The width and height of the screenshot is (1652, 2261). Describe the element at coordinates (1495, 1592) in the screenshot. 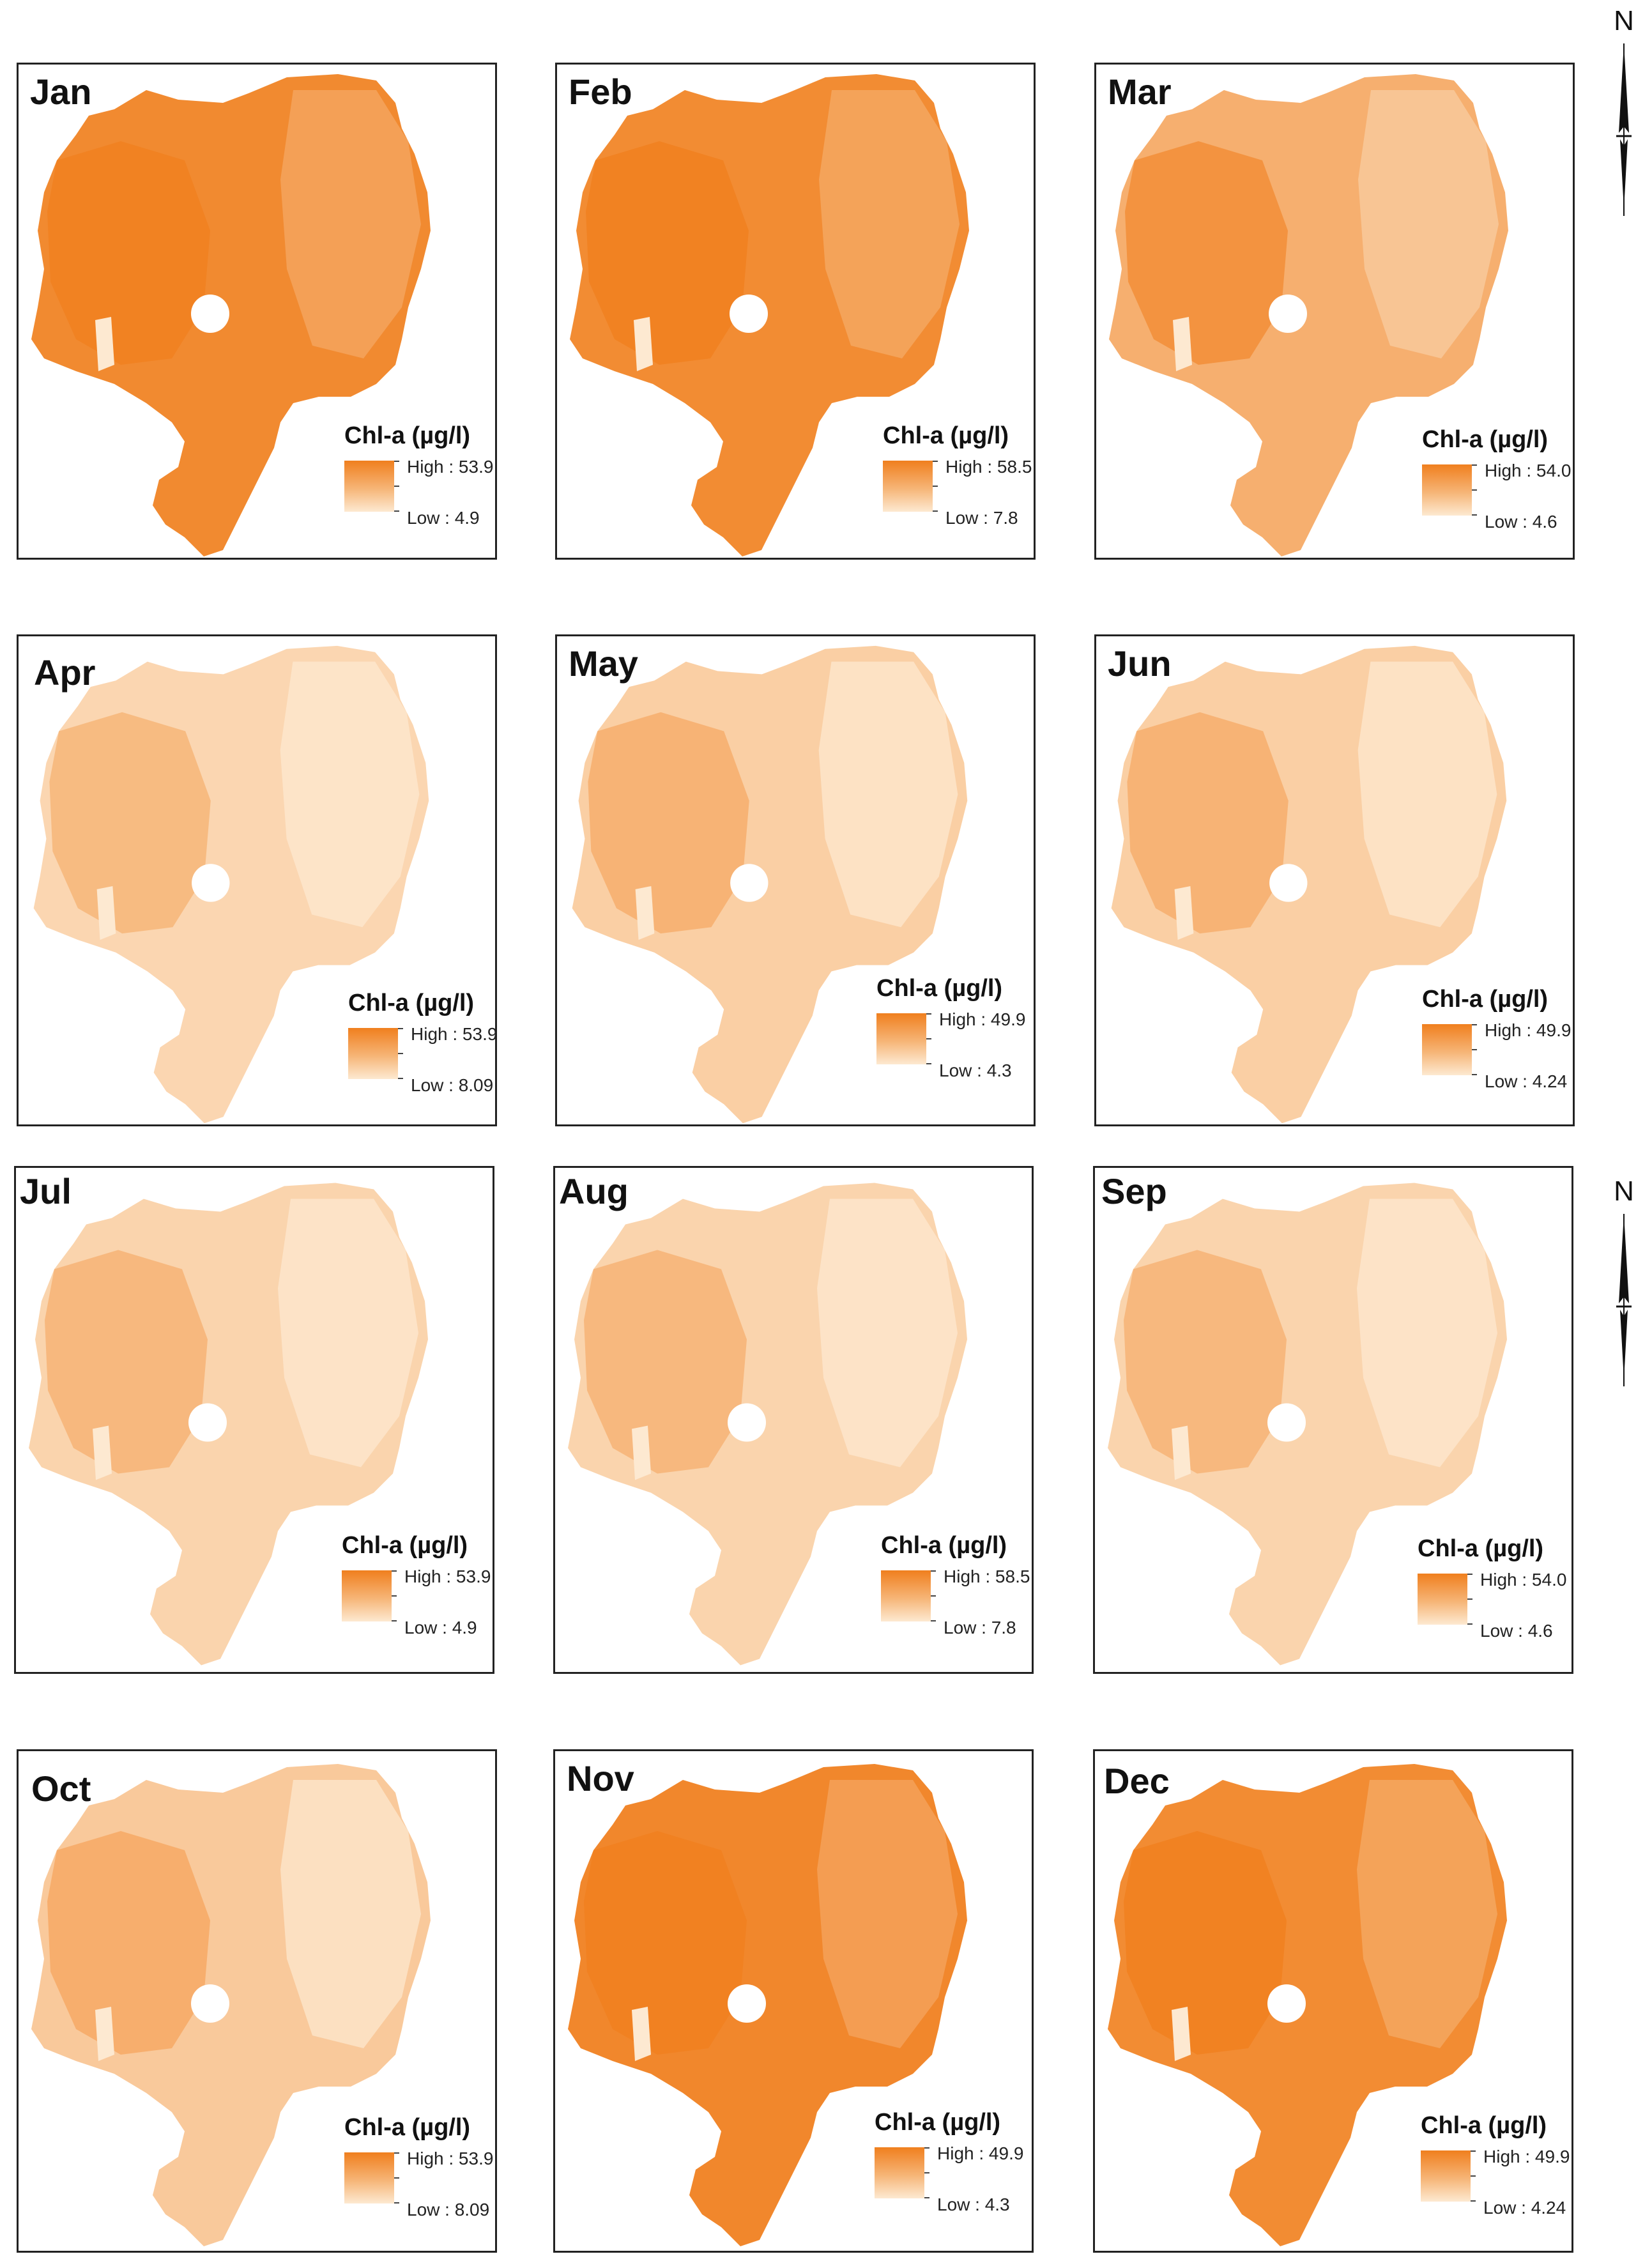

I see `legend: Chl-a (µg/l) High : 54.0 Low : 4.6` at that location.